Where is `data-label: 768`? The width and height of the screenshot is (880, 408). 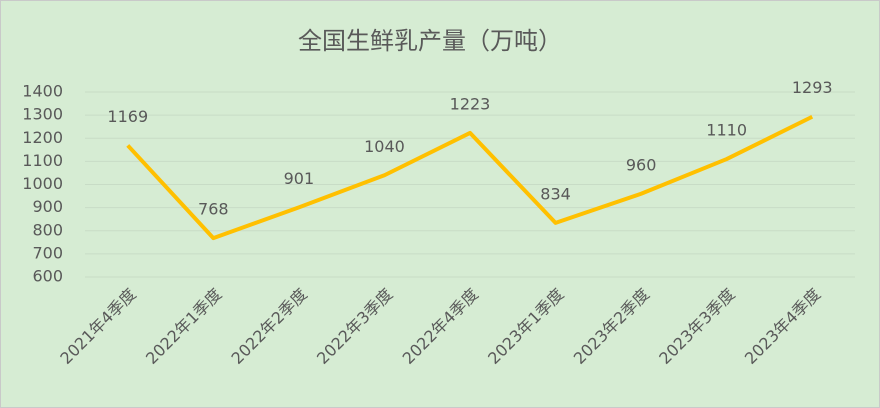
data-label: 768 is located at coordinates (213, 209).